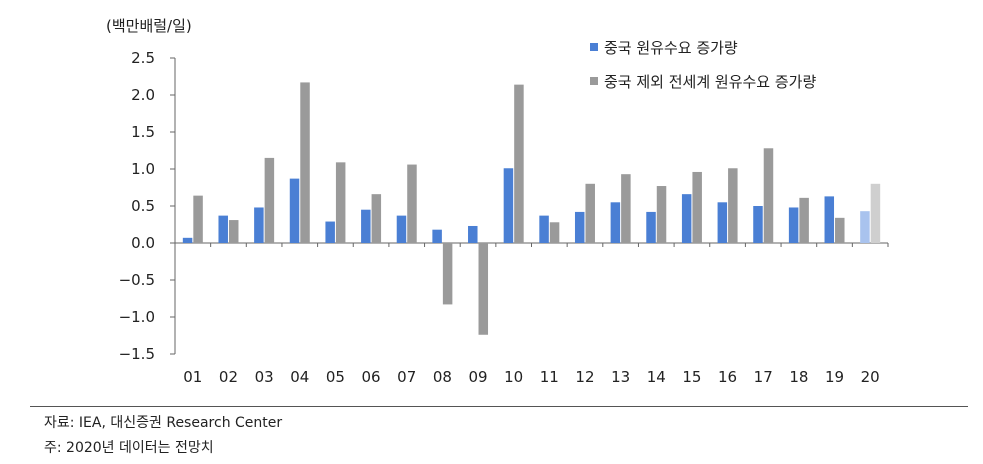 This screenshot has height=464, width=983. I want to click on data-note: 주: 2020년 데이터는 전망치, so click(129, 448).